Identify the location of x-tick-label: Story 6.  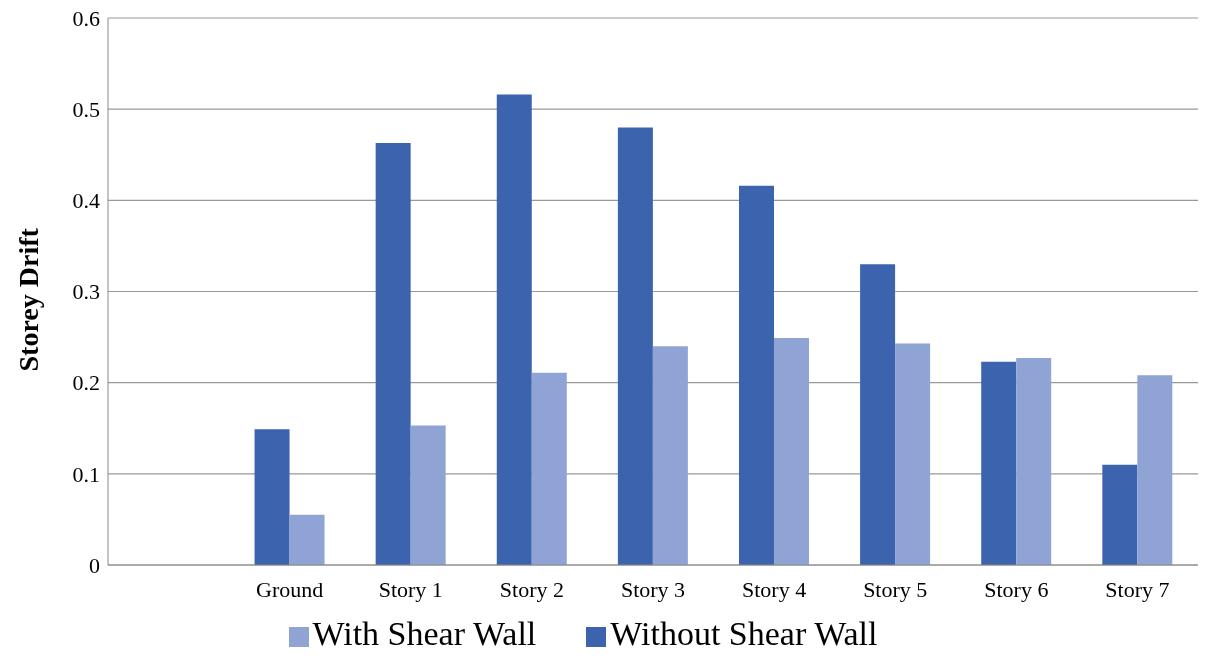
(1016, 589).